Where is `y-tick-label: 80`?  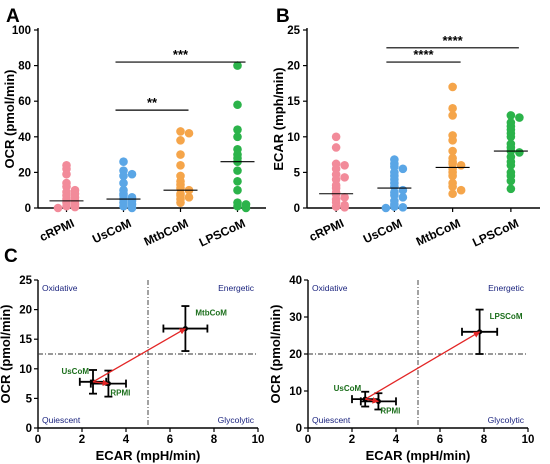 y-tick-label: 80 is located at coordinates (24, 67).